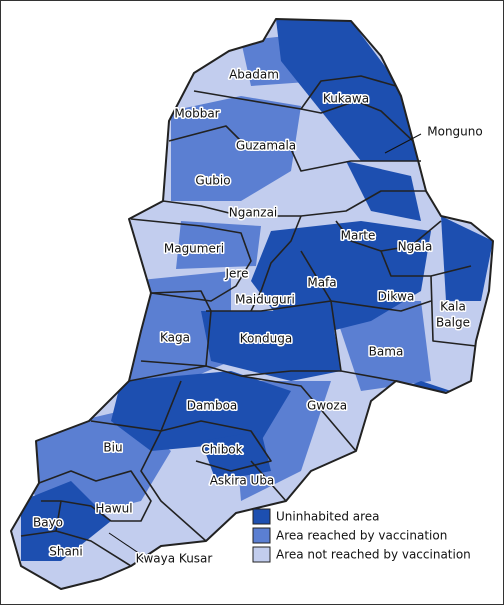 The image size is (504, 605). Describe the element at coordinates (113, 509) in the screenshot. I see `region-label: Hawul` at that location.